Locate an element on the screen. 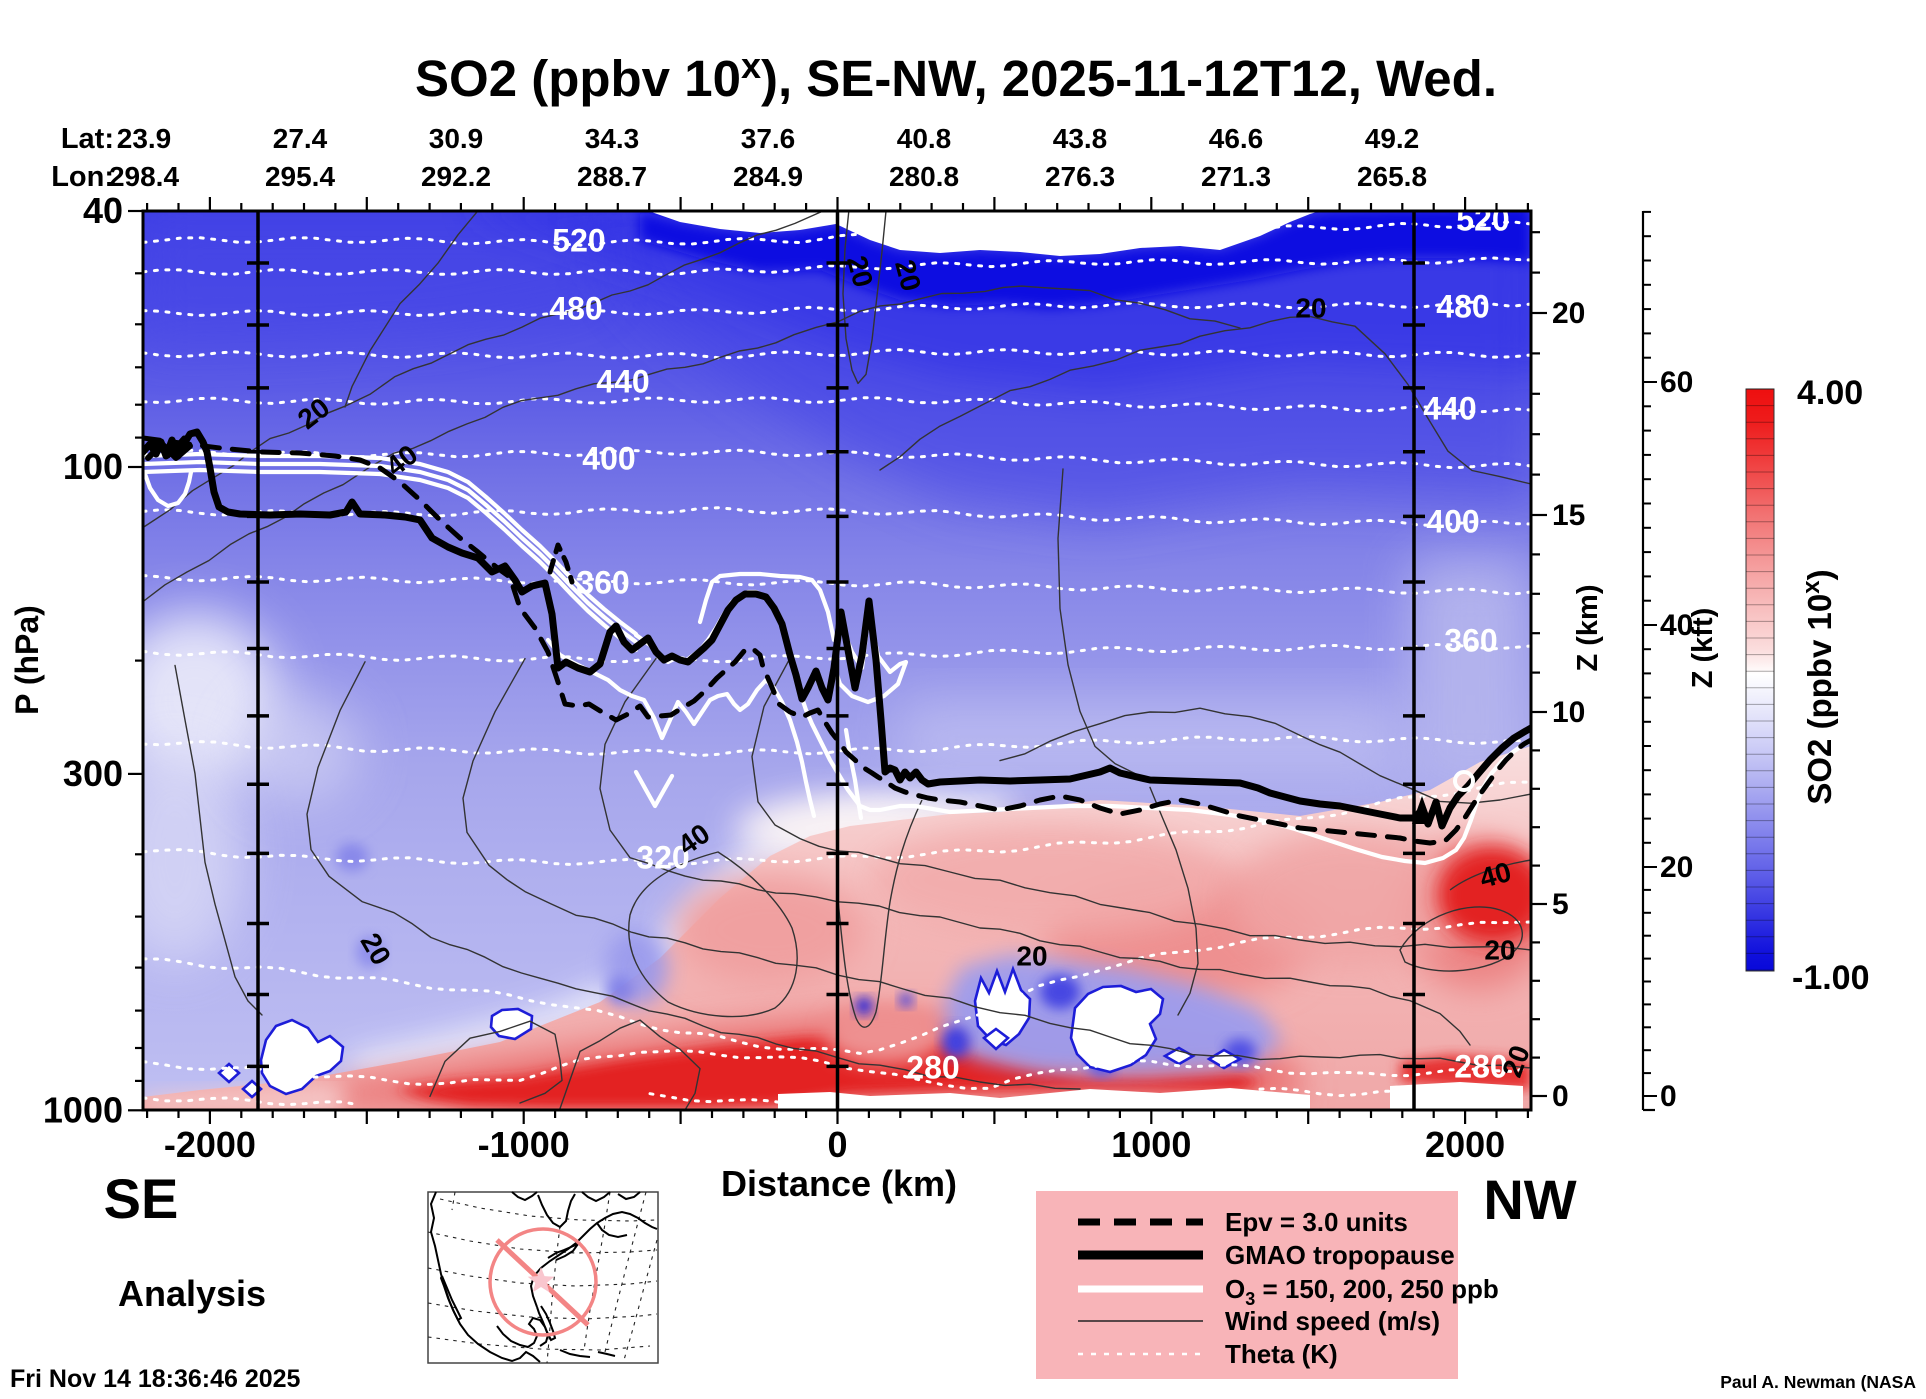  svg-text: 30.9 is located at coordinates (456, 138).